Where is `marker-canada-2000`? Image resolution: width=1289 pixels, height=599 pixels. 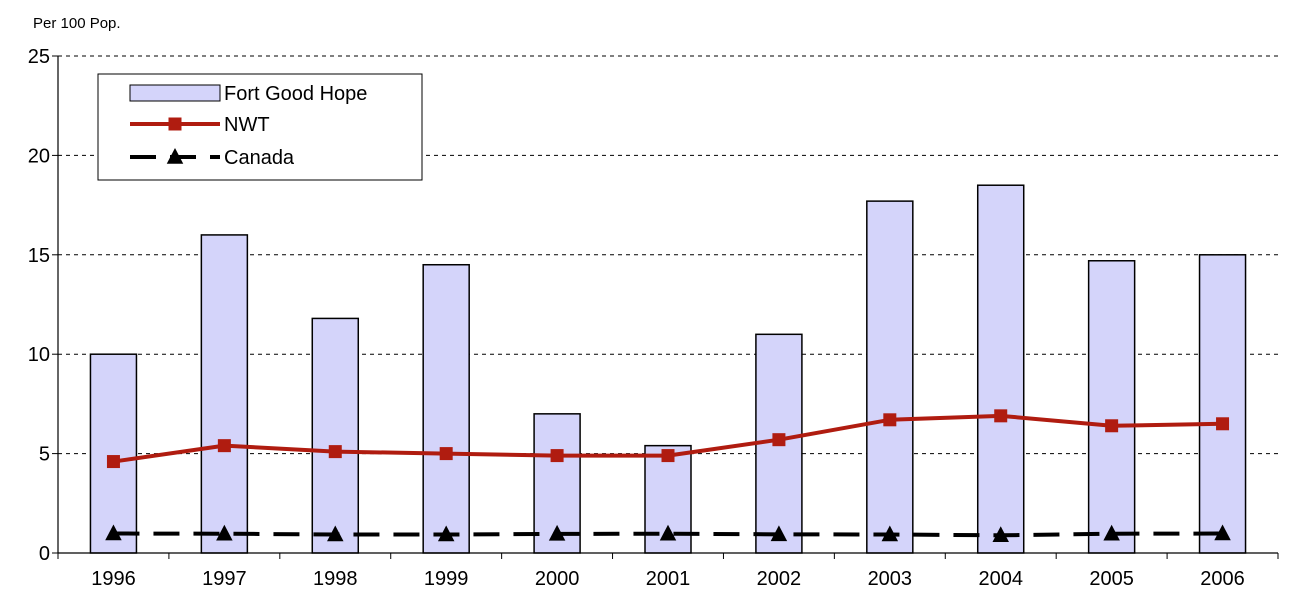 marker-canada-2000 is located at coordinates (557, 532).